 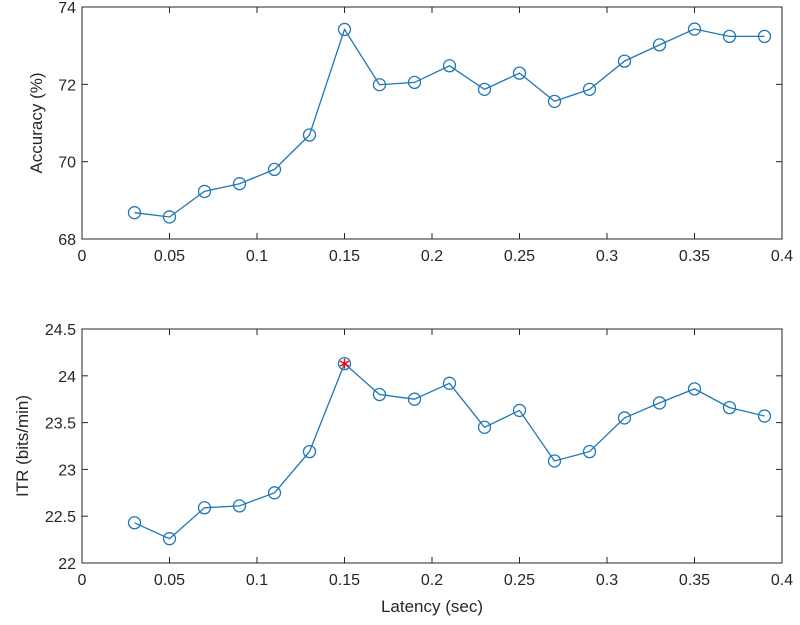 I want to click on accuracy-x-tick-label: 0.3, so click(x=607, y=256).